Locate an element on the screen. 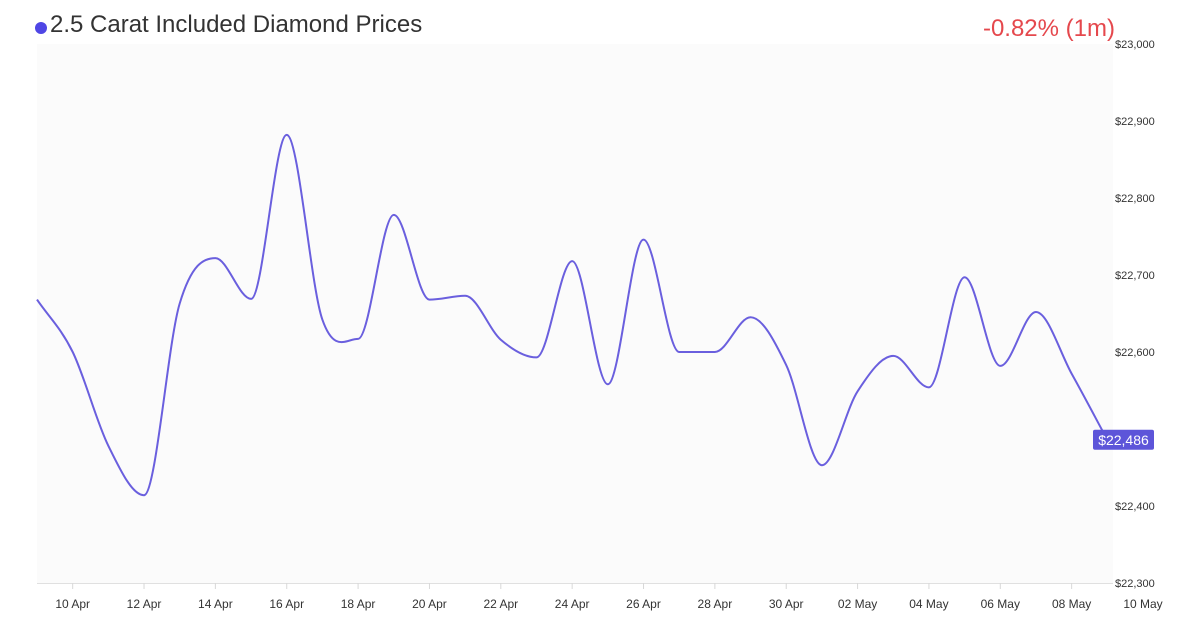  x-tick-label: 26 Apr is located at coordinates (643, 604).